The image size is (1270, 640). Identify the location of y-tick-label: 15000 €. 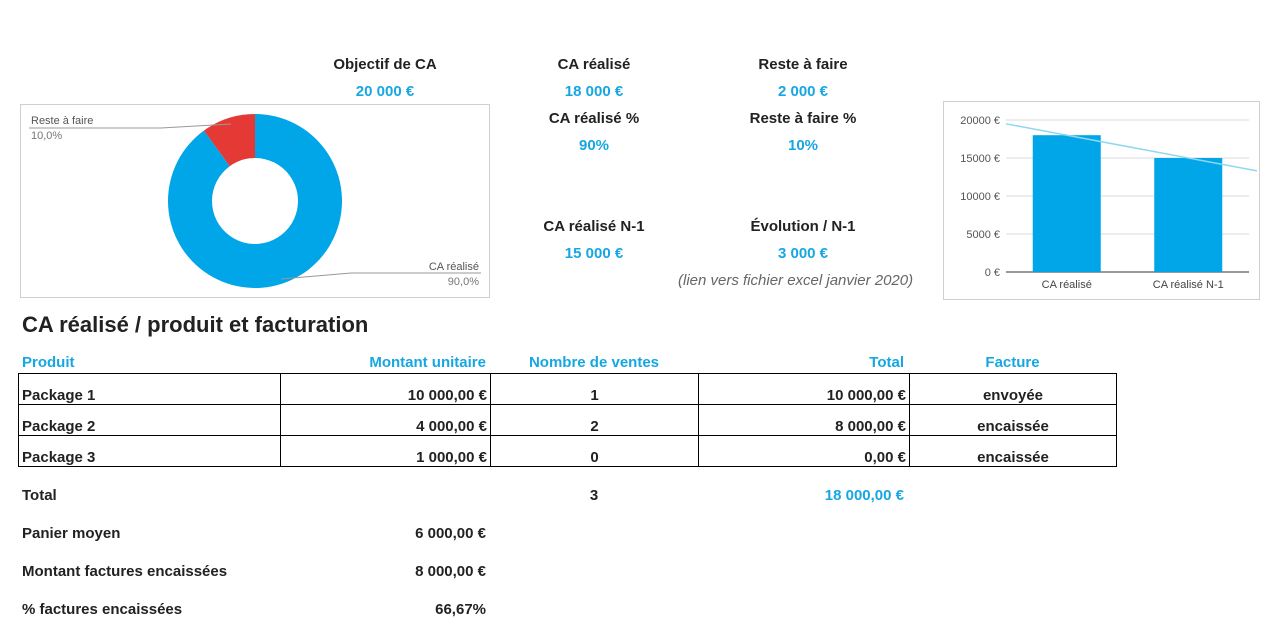
(980, 159).